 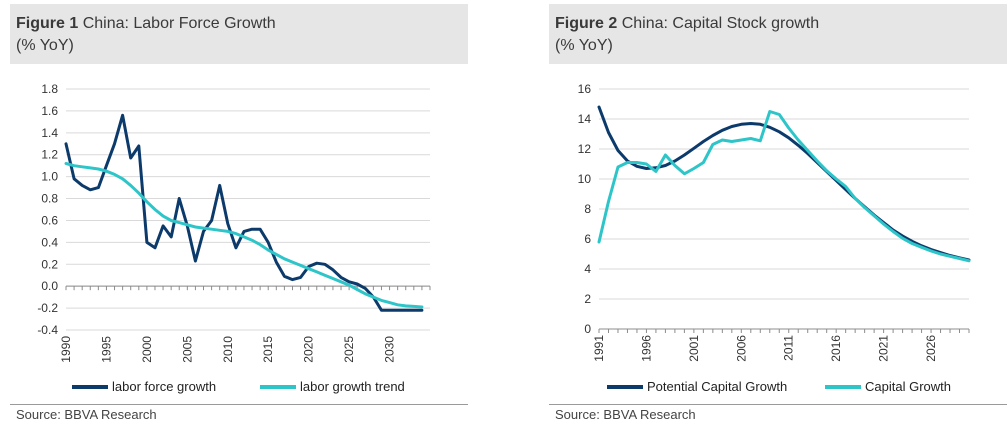 I want to click on x-tick-label: 2030, so click(x=390, y=349).